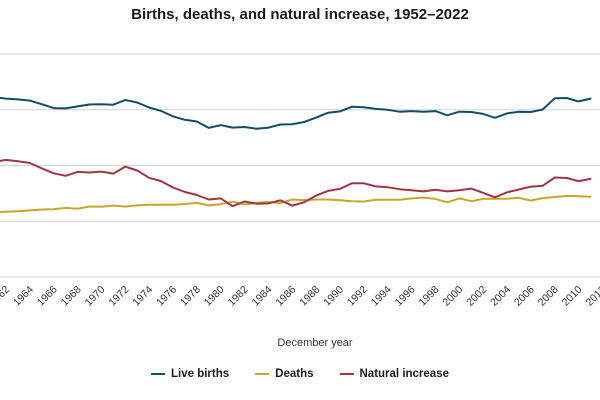  I want to click on x-tick-label: 1968, so click(71, 296).